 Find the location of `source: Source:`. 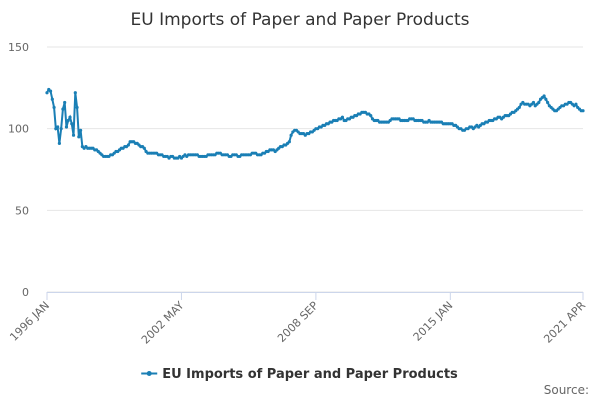

source: Source: is located at coordinates (566, 390).